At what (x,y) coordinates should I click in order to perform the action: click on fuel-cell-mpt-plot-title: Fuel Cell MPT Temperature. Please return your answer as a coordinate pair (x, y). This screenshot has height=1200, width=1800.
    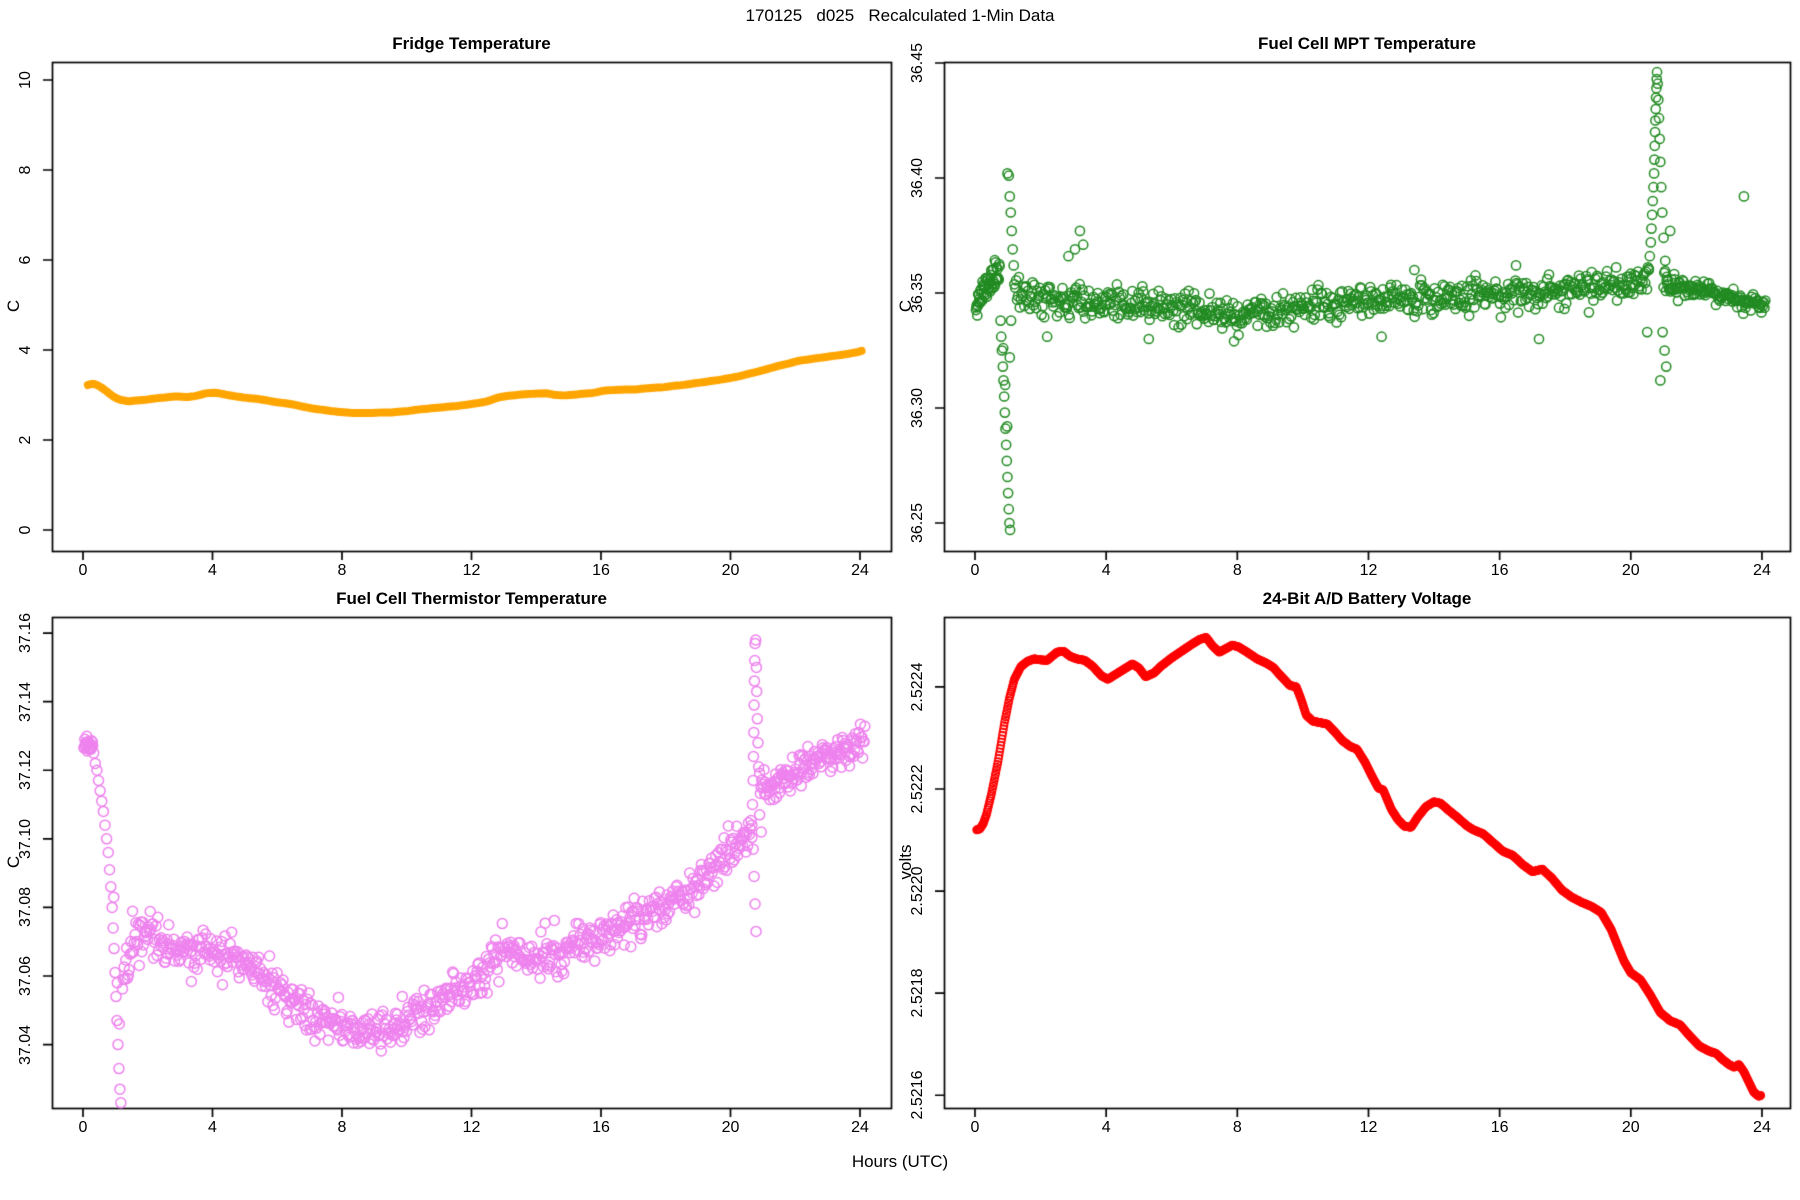
    Looking at the image, I should click on (1367, 43).